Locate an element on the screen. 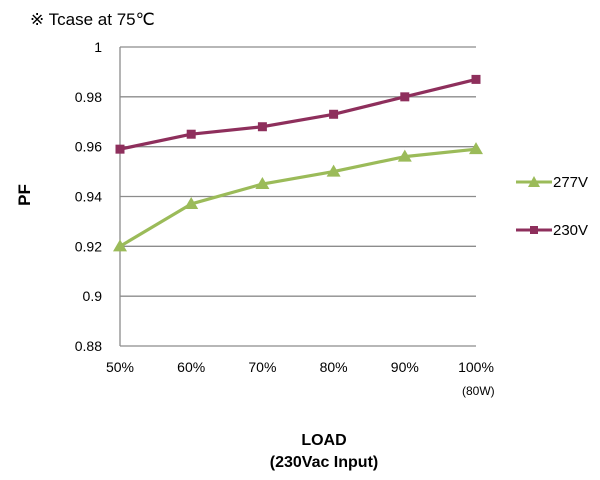 Image resolution: width=600 pixels, height=480 pixels. x-tick-label: 100% is located at coordinates (476, 367).